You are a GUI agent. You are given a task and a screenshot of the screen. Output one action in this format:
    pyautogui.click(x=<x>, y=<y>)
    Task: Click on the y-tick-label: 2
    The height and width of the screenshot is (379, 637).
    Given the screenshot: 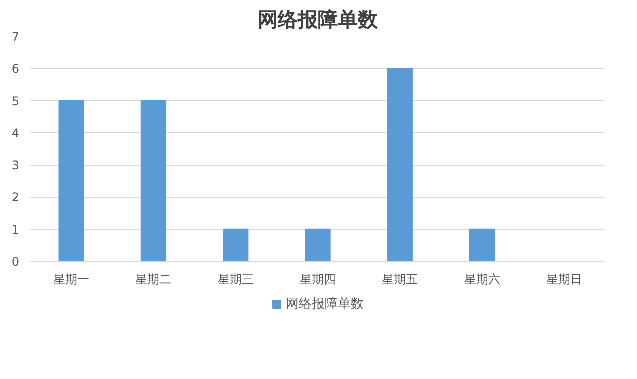 What is the action you would take?
    pyautogui.click(x=16, y=197)
    